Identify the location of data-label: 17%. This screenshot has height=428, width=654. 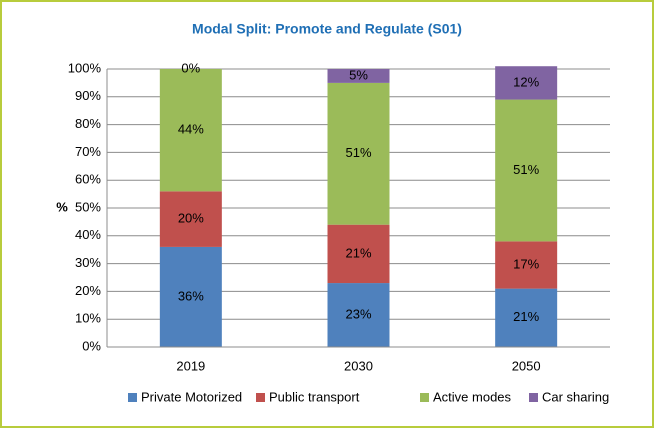
(526, 263).